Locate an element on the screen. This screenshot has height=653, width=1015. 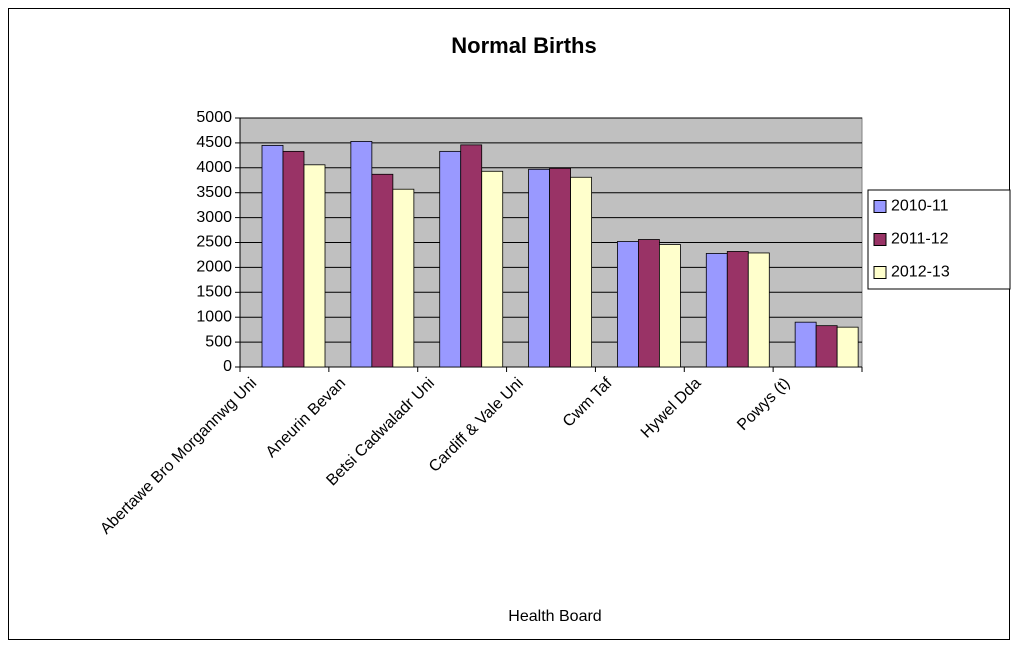
y-tick-label: 3000 is located at coordinates (214, 217).